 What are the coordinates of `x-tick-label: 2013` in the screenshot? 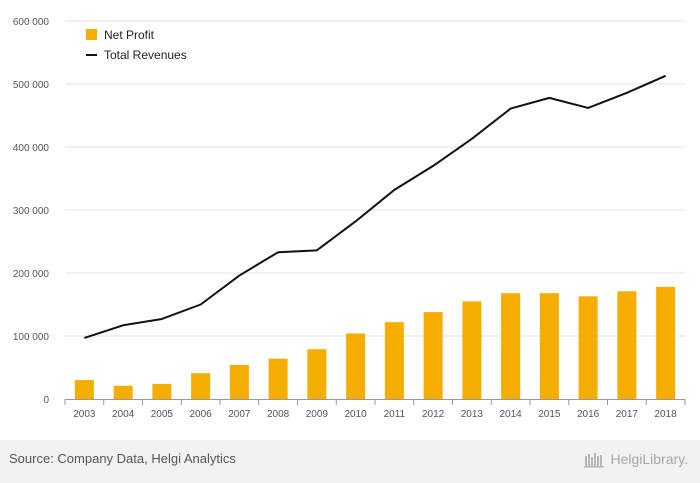 It's located at (472, 414).